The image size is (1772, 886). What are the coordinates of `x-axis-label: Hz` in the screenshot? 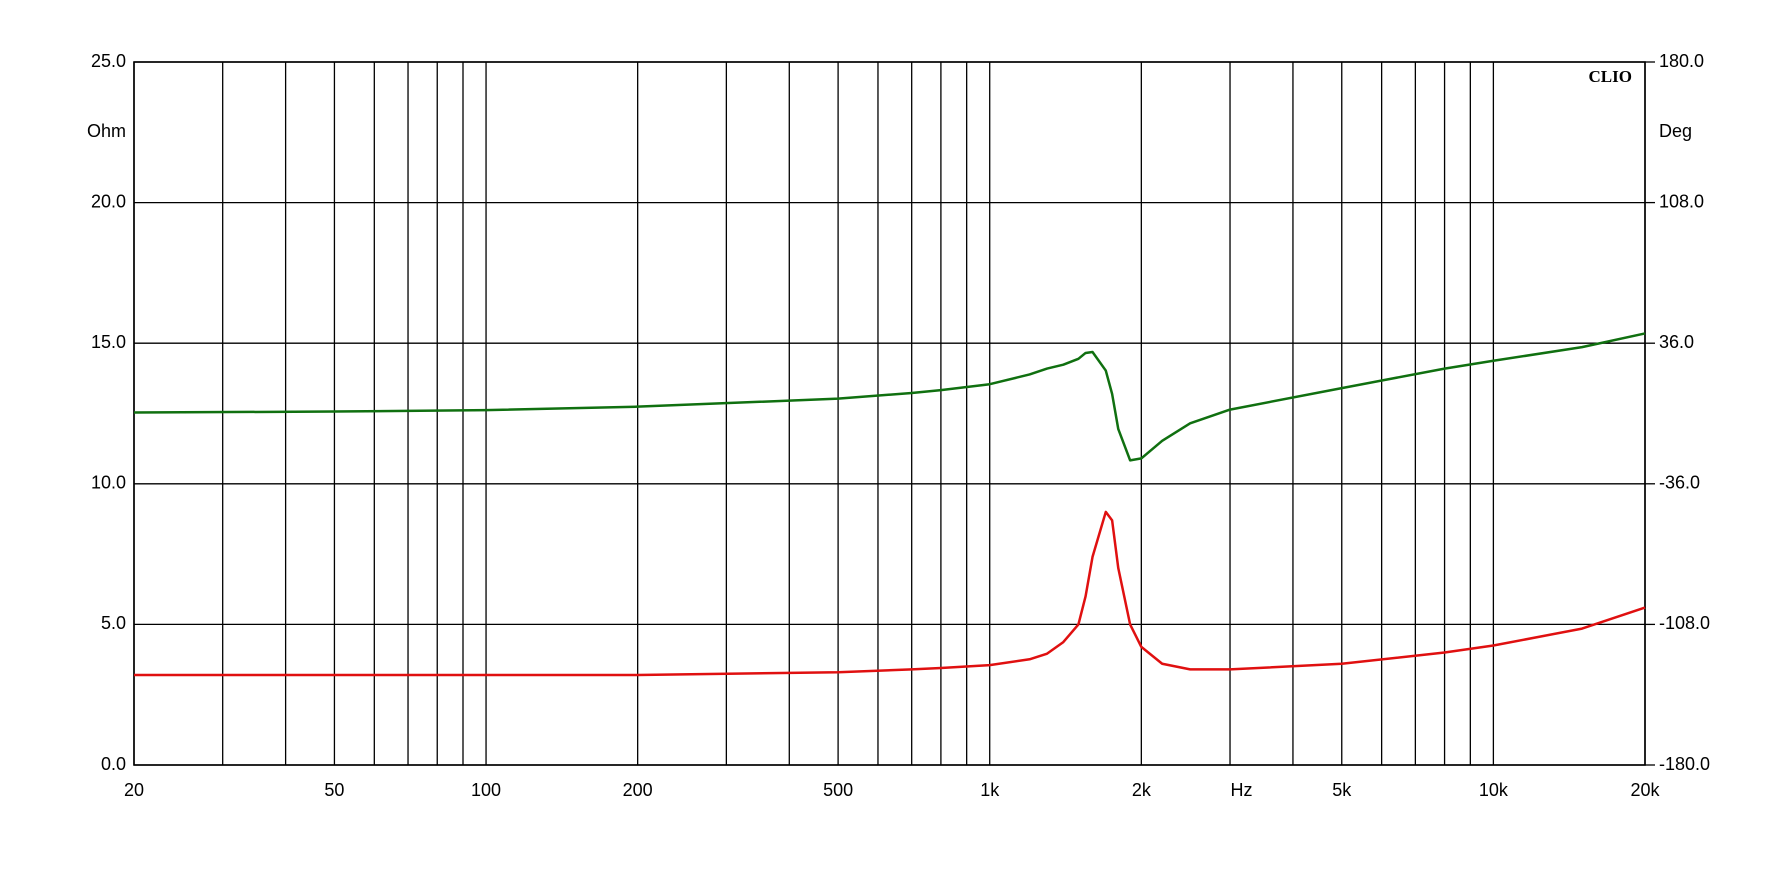 It's located at (1242, 790).